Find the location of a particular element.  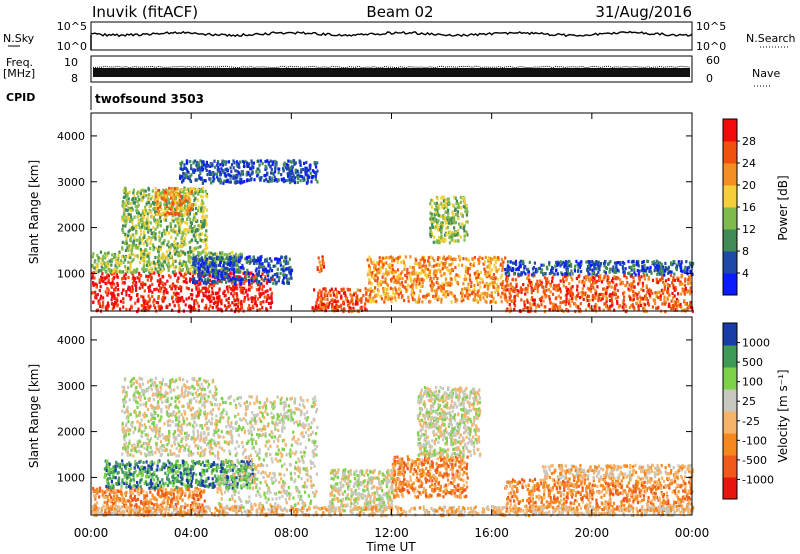

nsky-line is located at coordinates (391, 34).